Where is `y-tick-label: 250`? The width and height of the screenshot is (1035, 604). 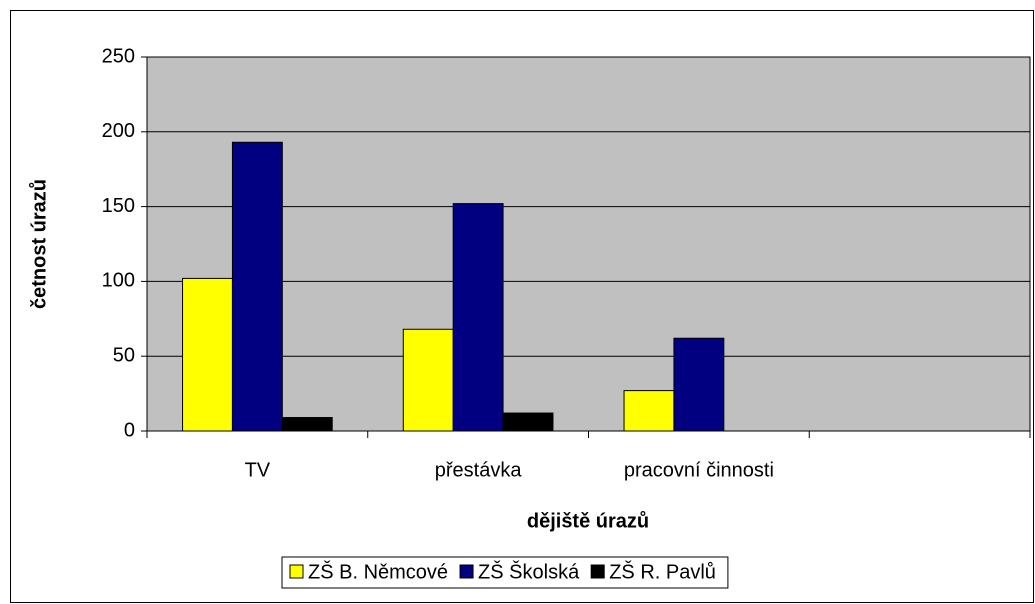 y-tick-label: 250 is located at coordinates (118, 56).